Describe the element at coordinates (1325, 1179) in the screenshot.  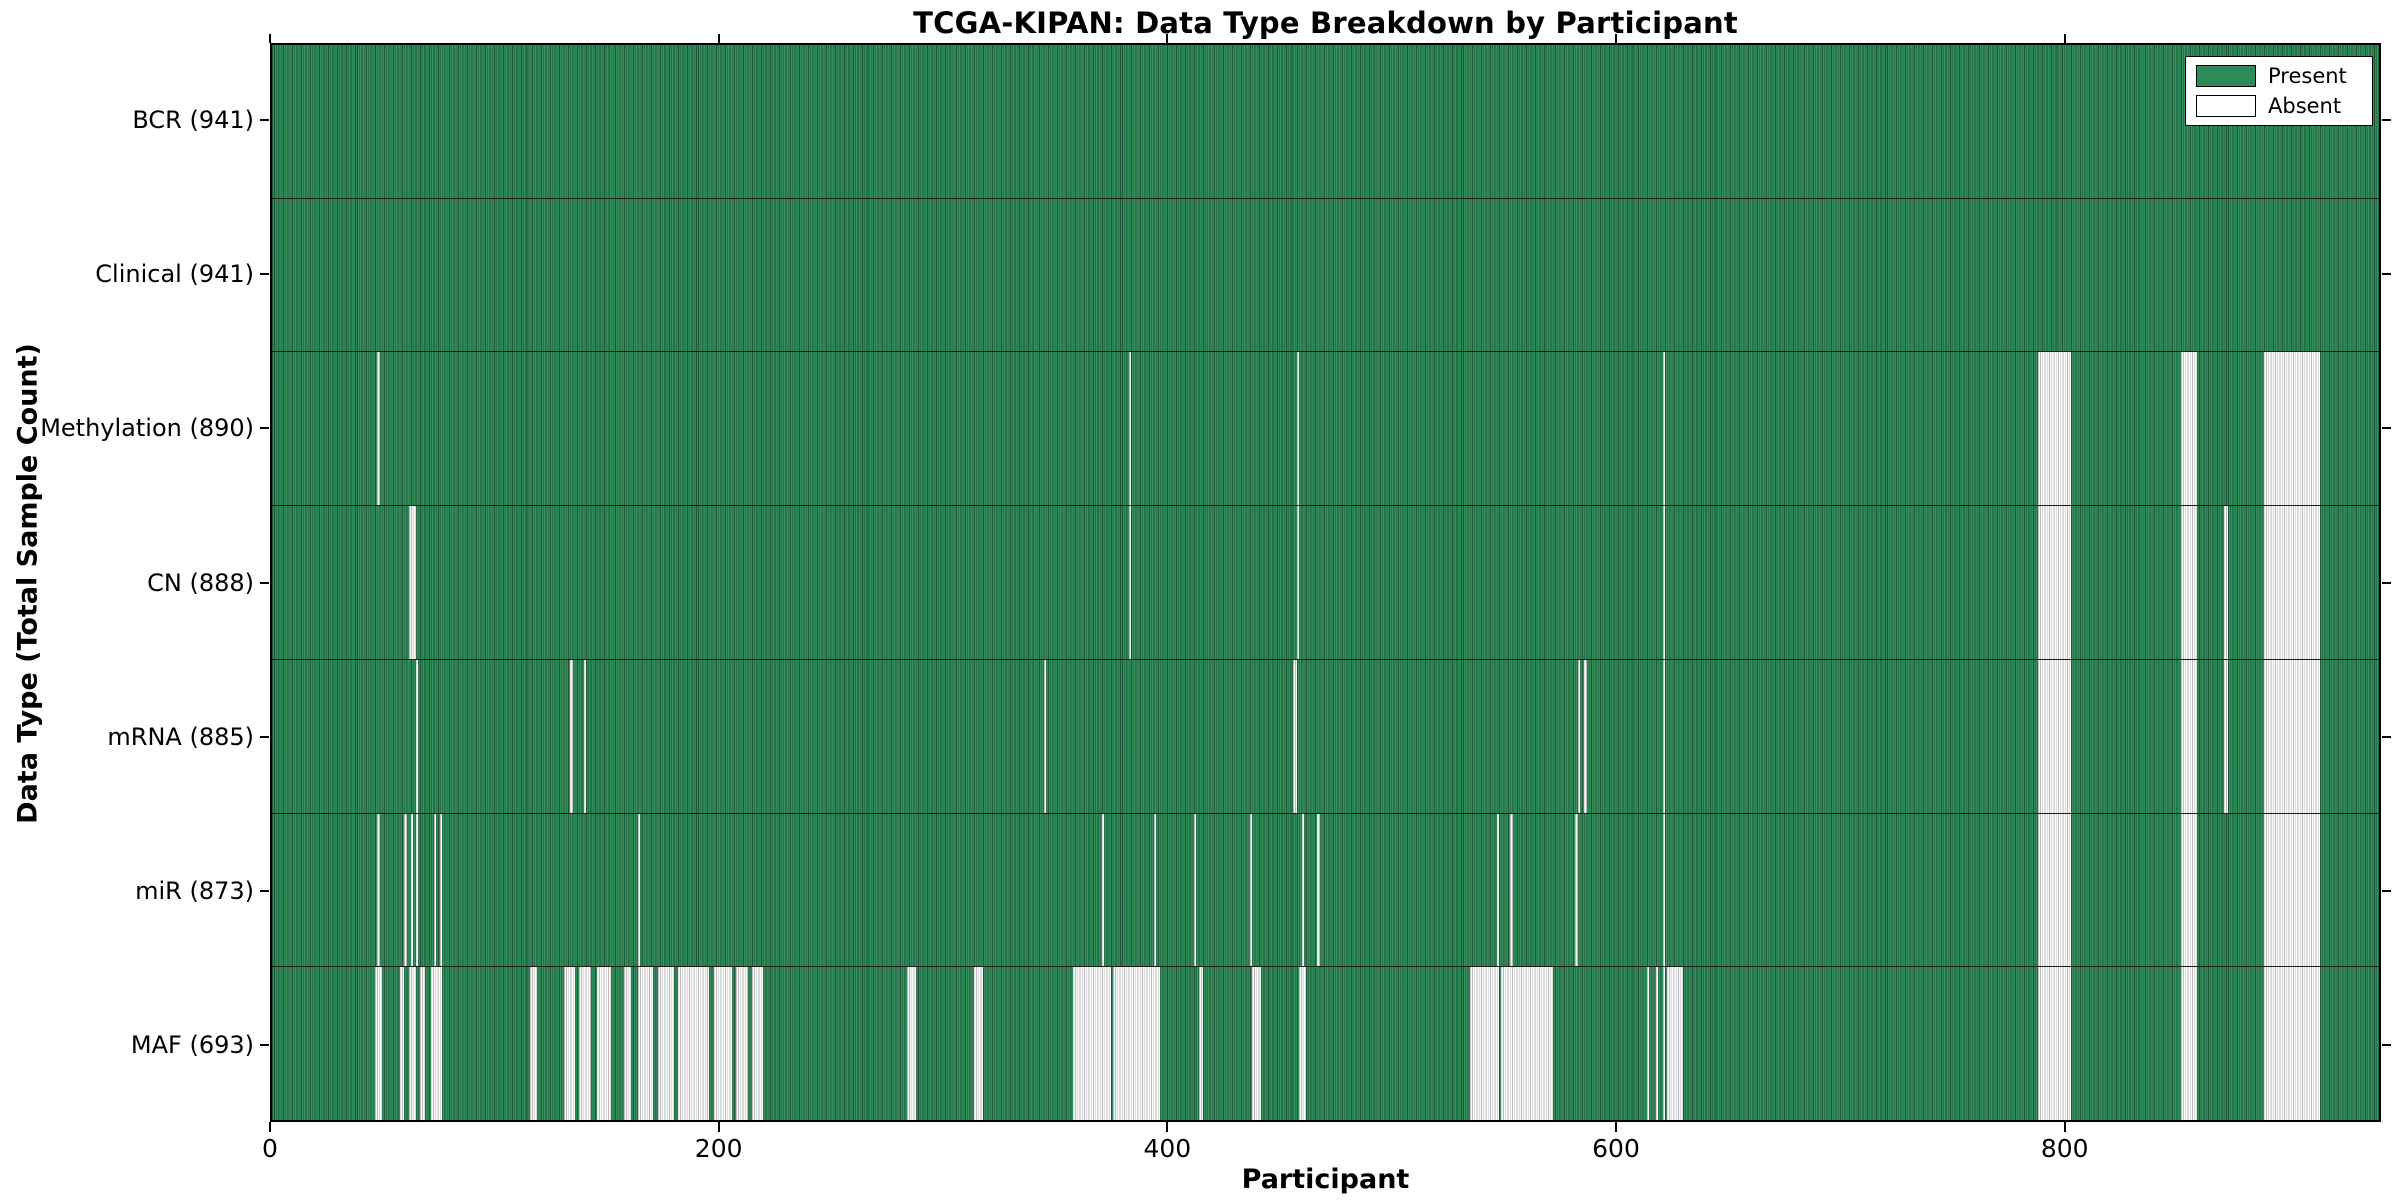
I see `x-axis-title: Participant` at that location.